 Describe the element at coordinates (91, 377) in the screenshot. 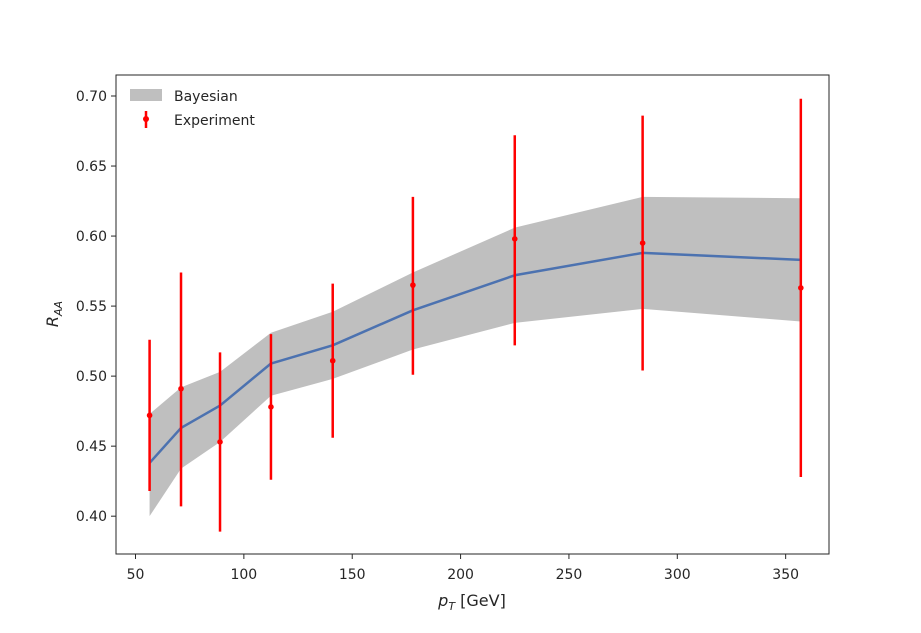

I see `y-tick-label: 0.50` at that location.